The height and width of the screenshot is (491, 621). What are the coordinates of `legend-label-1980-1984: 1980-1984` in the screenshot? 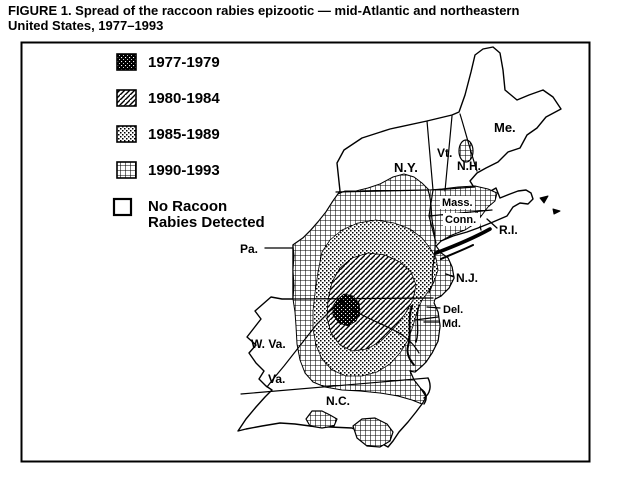 It's located at (184, 98).